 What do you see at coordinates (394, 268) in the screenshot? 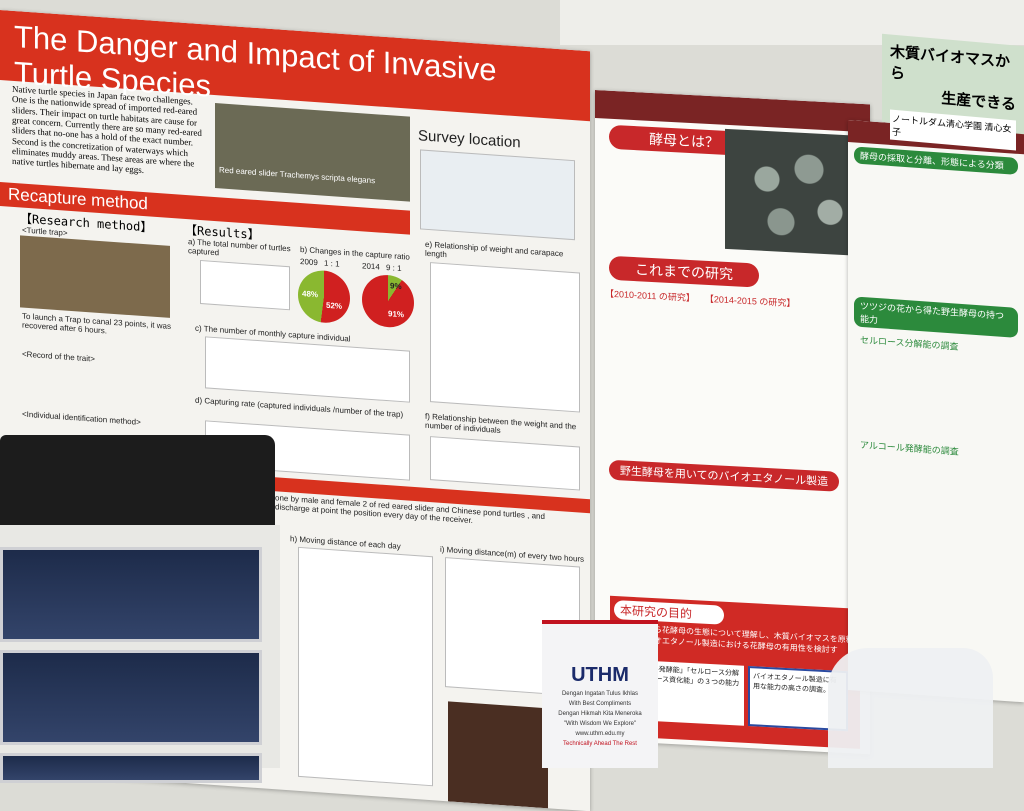
I see `pie-2014-ratio: 9 : 1` at bounding box center [394, 268].